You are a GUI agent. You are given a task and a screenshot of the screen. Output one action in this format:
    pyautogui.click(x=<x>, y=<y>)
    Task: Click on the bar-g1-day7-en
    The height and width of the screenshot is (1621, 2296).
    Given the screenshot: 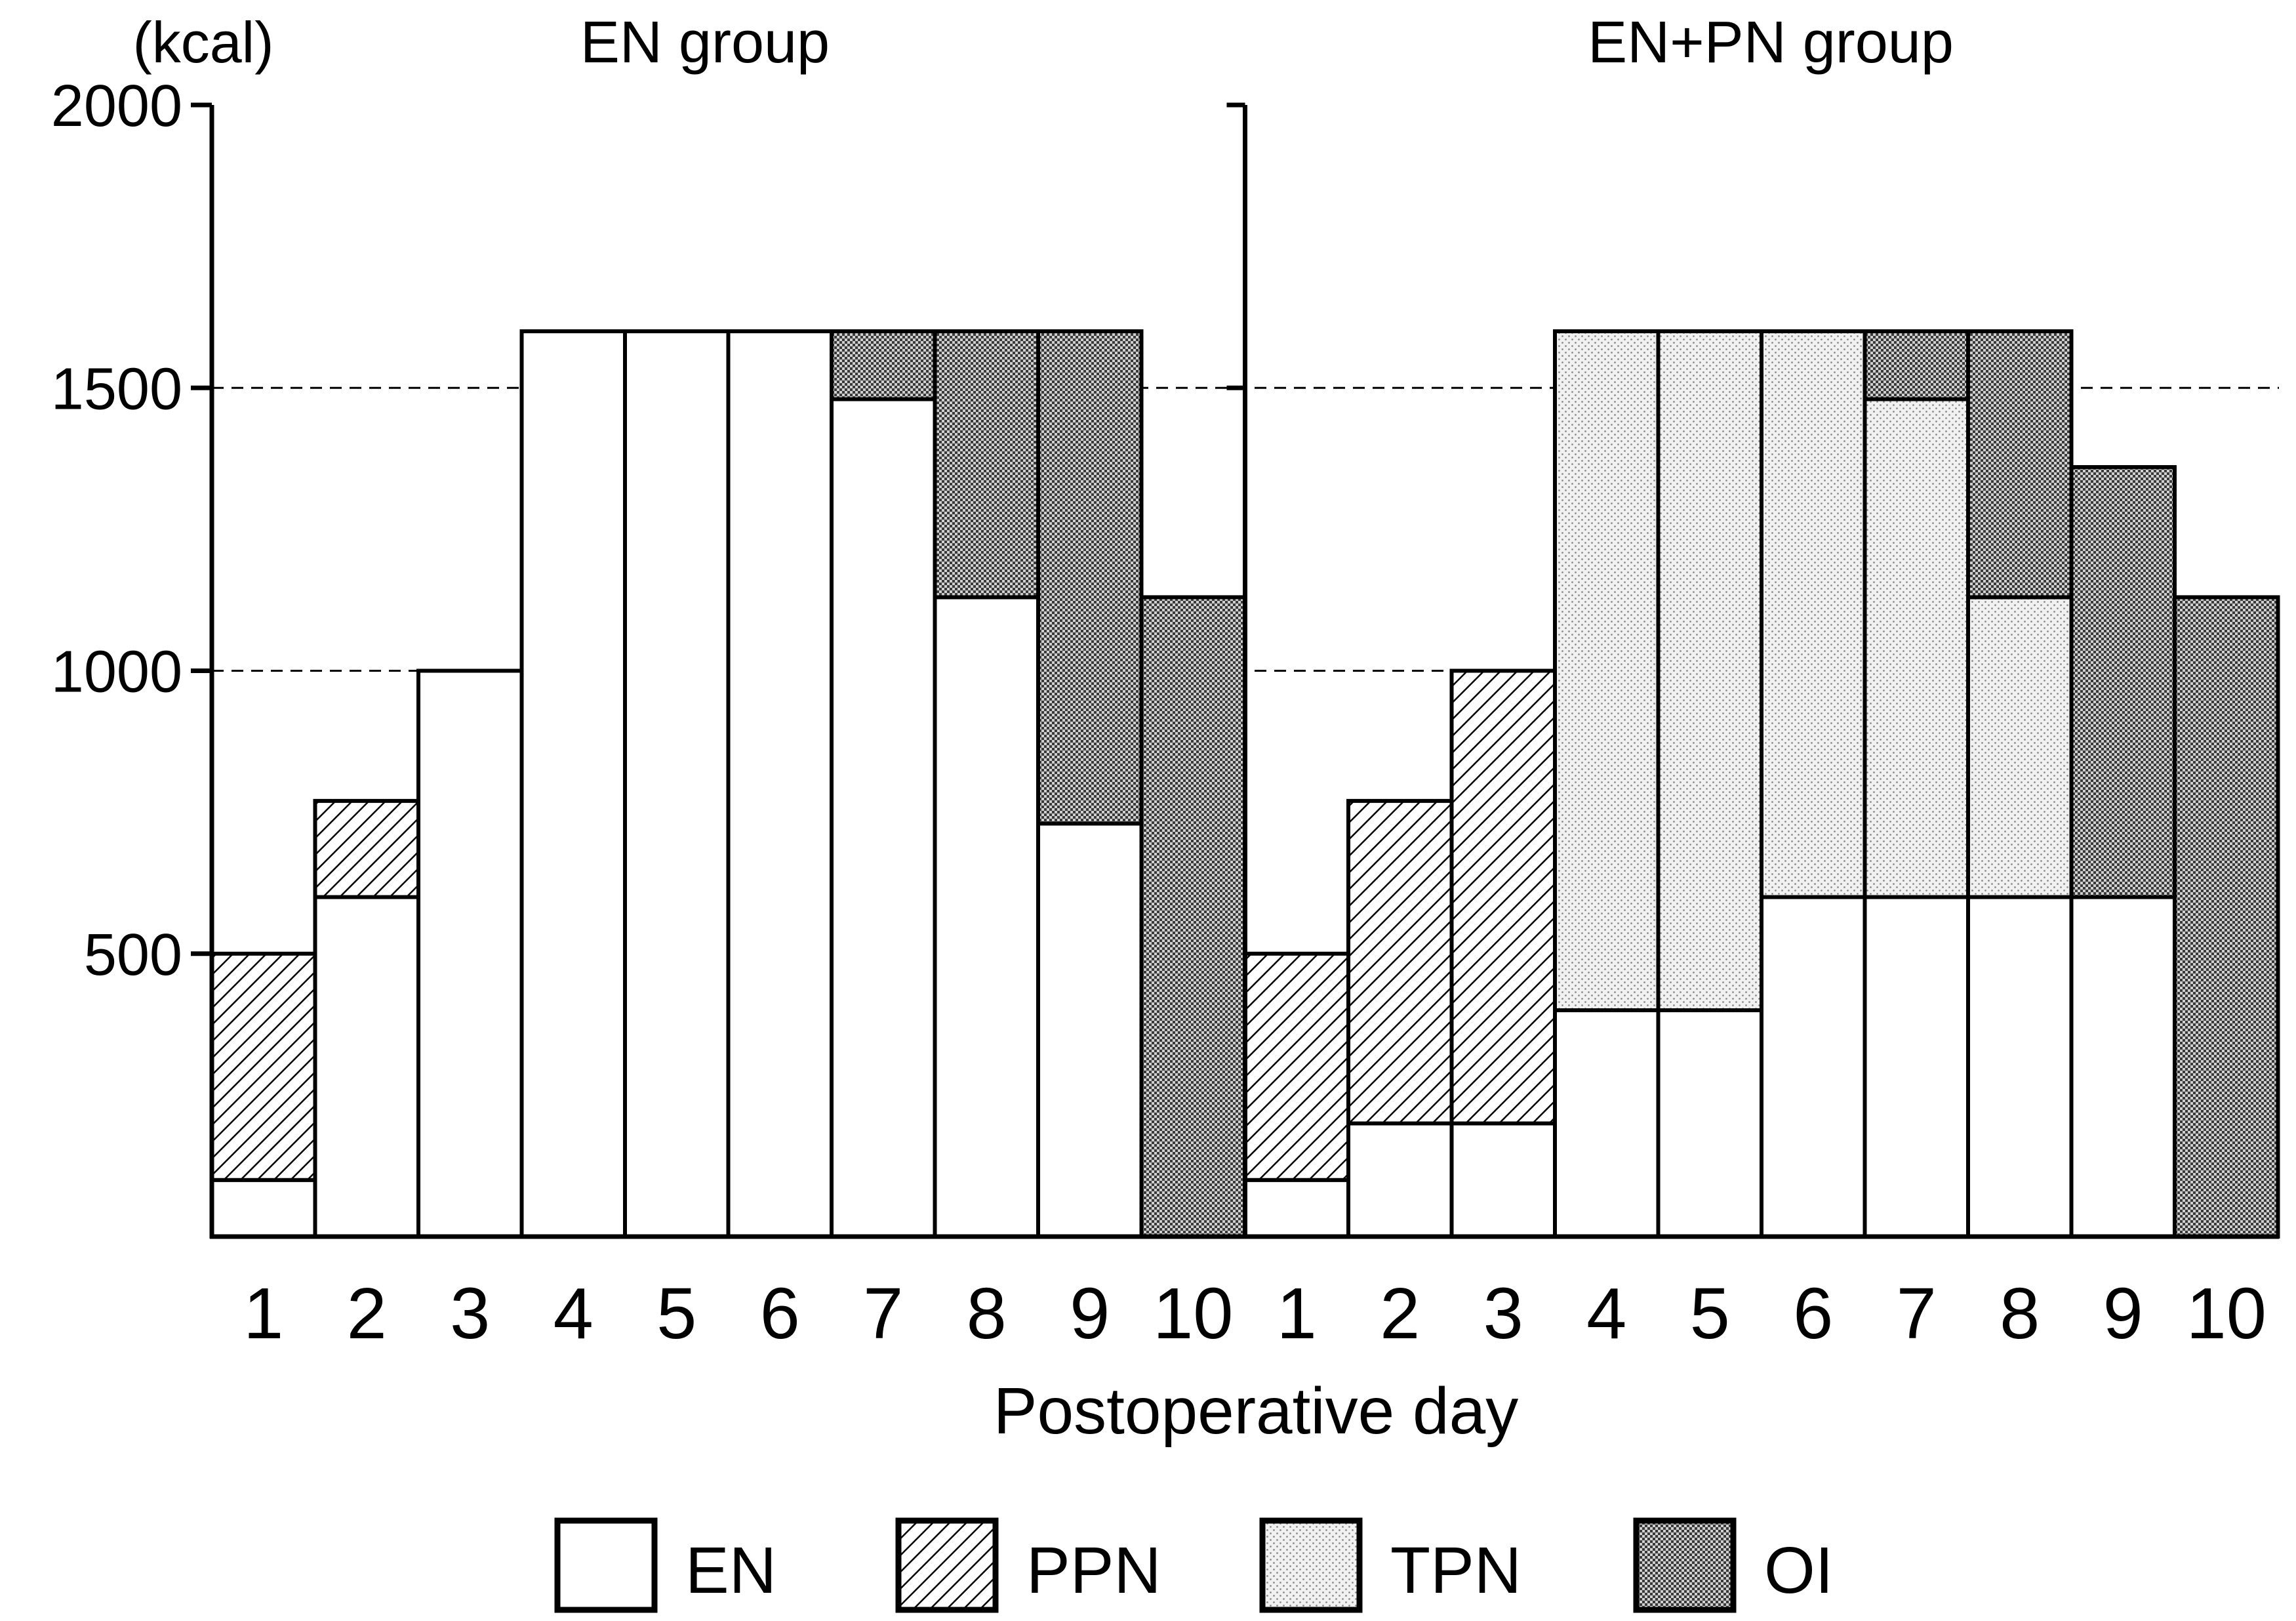 What is the action you would take?
    pyautogui.click(x=884, y=818)
    